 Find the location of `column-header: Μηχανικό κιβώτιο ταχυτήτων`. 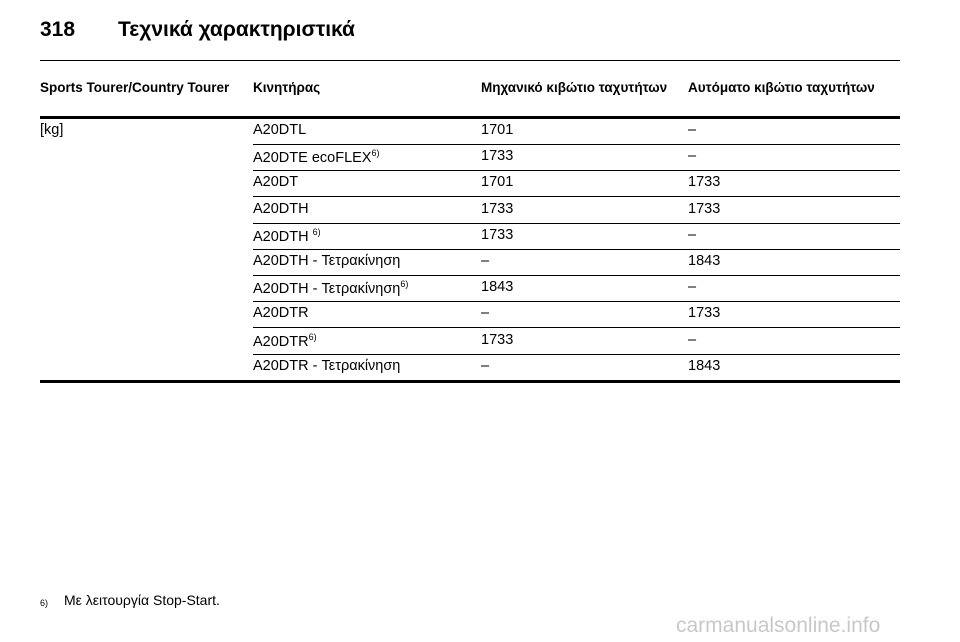

column-header: Μηχανικό κιβώτιο ταχυτήτων is located at coordinates (574, 87).